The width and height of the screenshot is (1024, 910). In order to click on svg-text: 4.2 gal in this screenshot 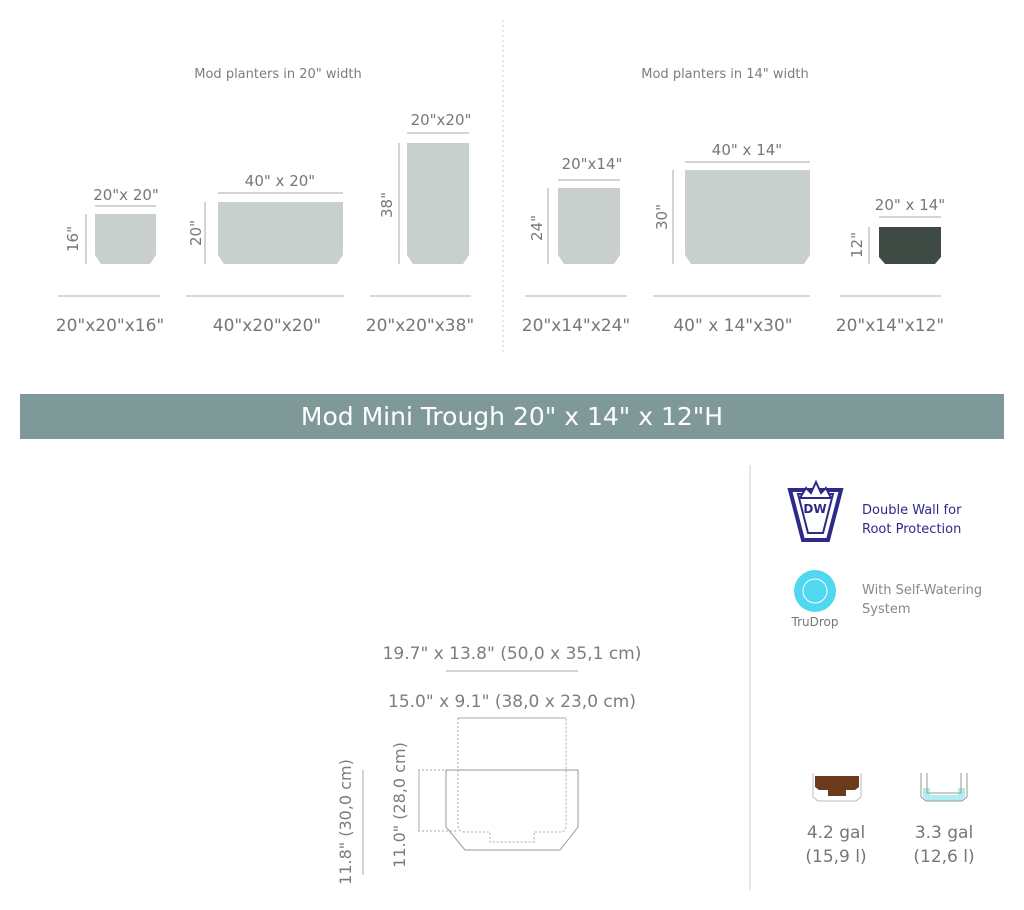, I will do `click(836, 833)`.